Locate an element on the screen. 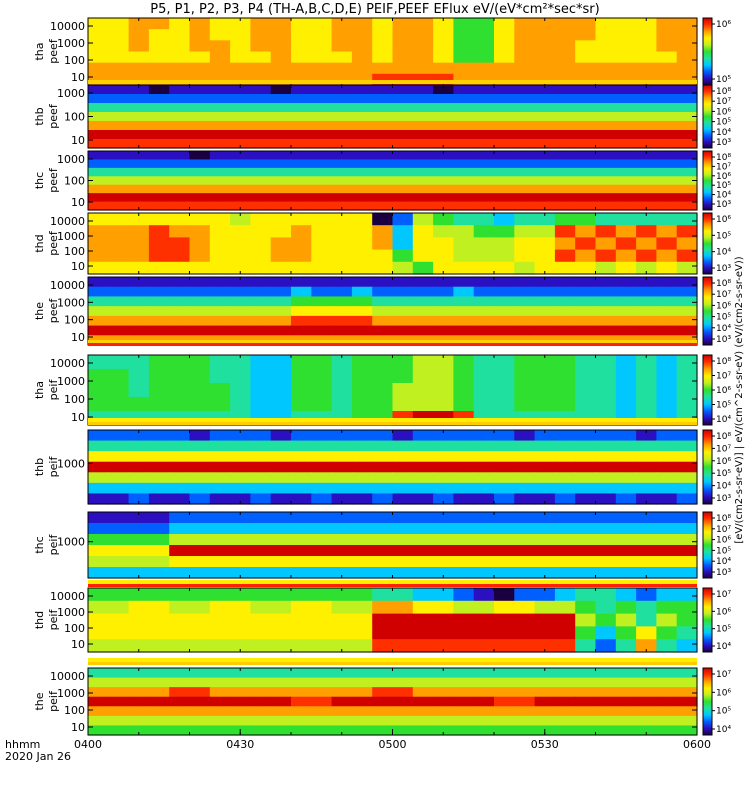 The image size is (750, 800). panel-product-label: peif is located at coordinates (53, 467).